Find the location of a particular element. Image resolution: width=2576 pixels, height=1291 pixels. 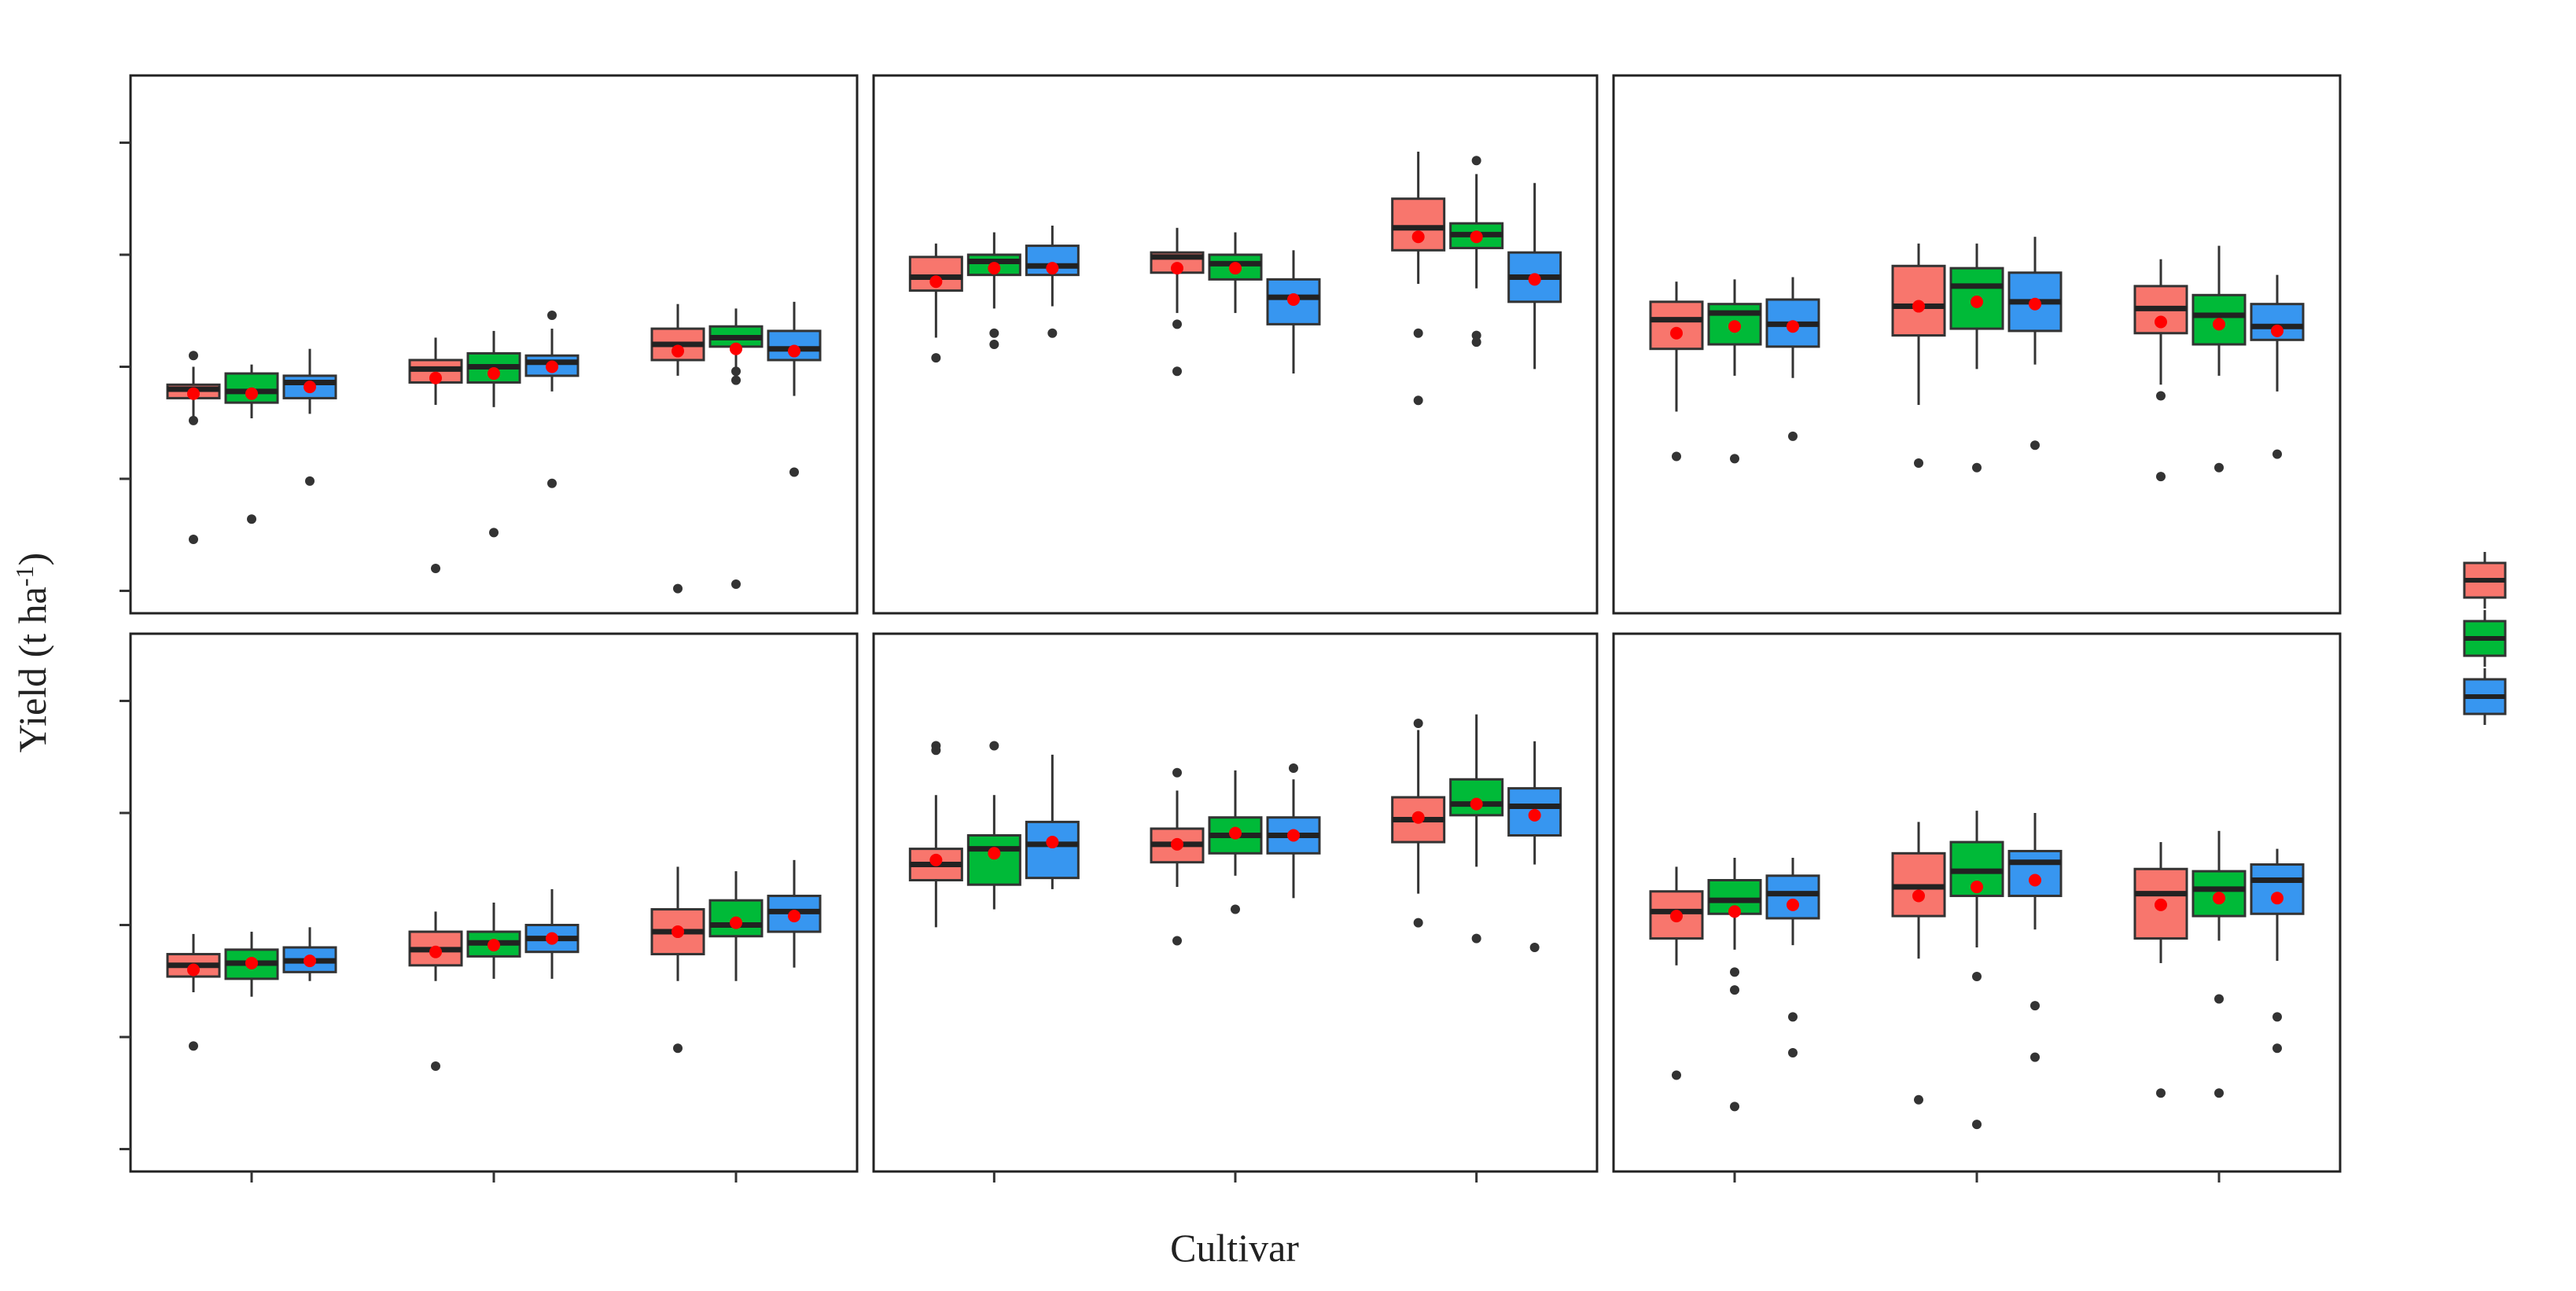

panel-south-row1 is located at coordinates (1977, 902).